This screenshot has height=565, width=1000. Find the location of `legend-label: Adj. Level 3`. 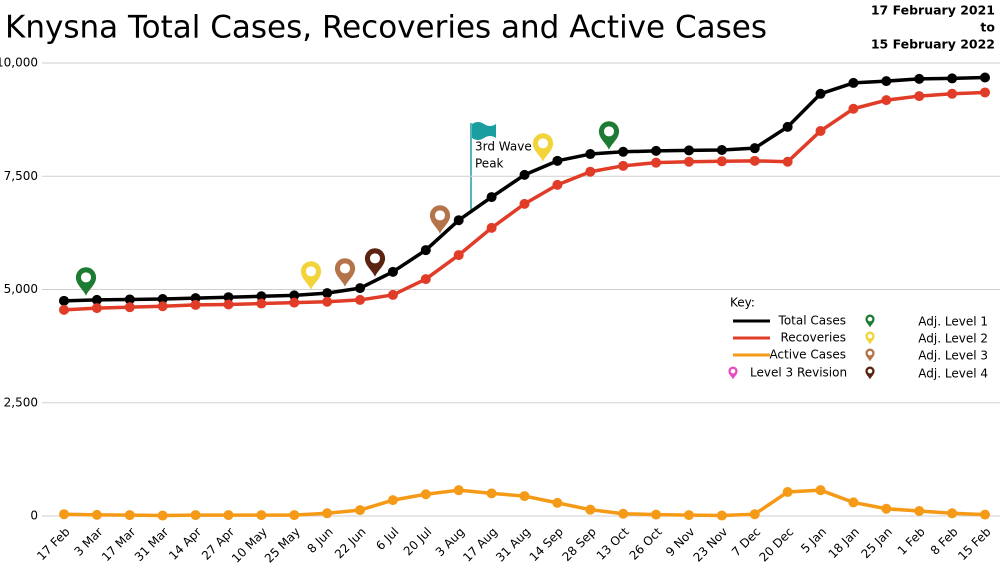

legend-label: Adj. Level 3 is located at coordinates (953, 356).